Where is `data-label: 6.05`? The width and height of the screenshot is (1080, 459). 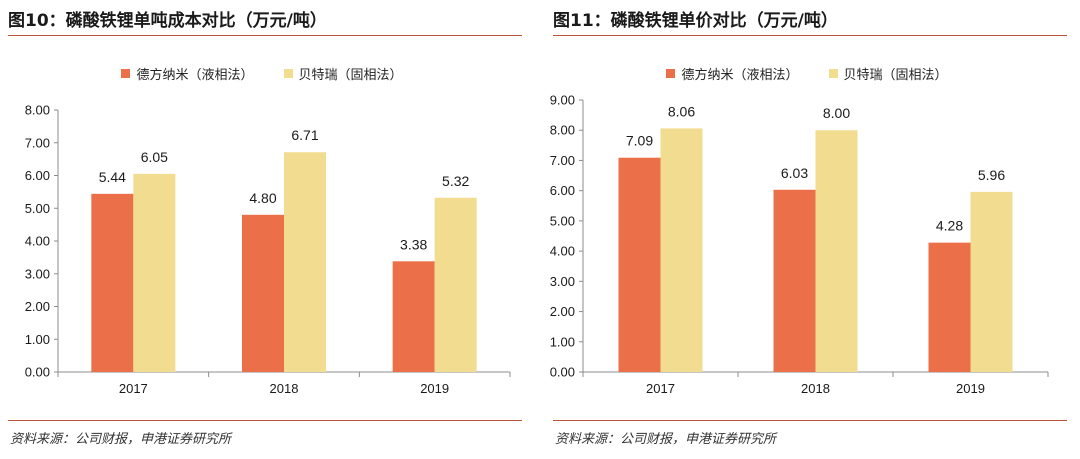
data-label: 6.05 is located at coordinates (154, 157).